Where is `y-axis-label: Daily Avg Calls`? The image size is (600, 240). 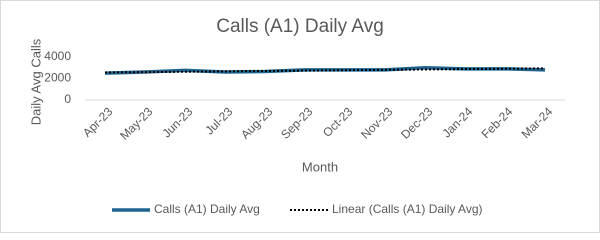 y-axis-label: Daily Avg Calls is located at coordinates (35, 81).